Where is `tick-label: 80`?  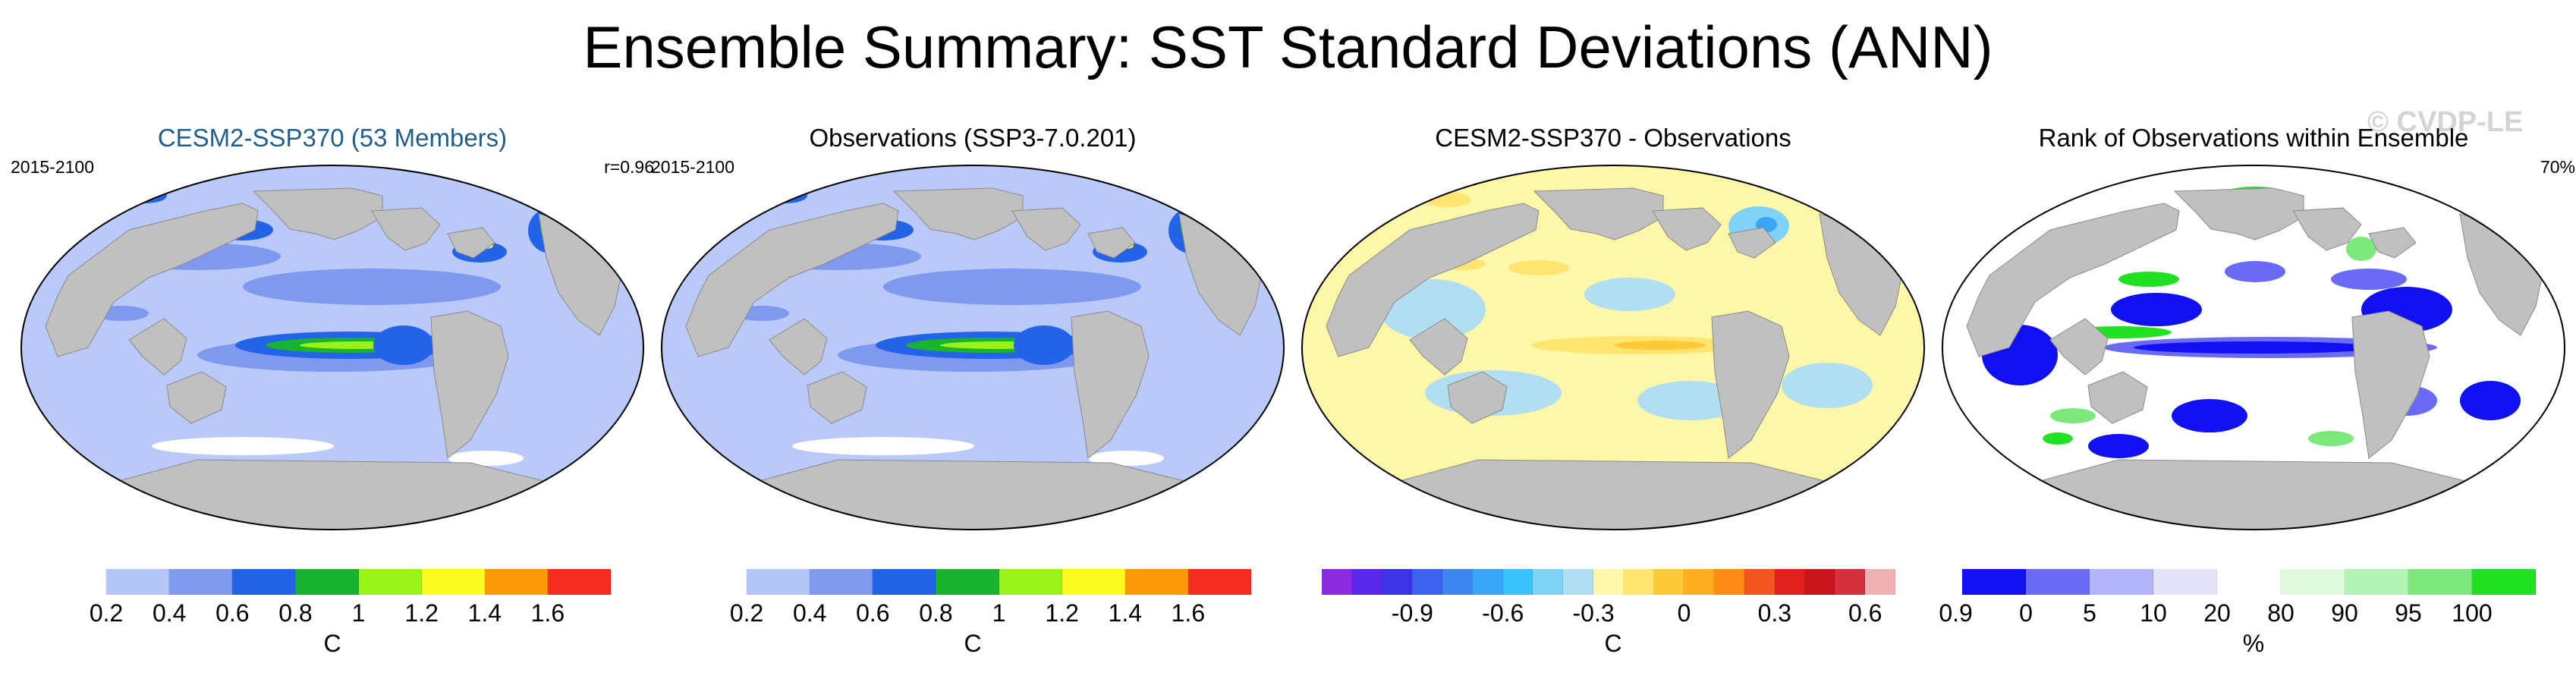
tick-label: 80 is located at coordinates (2280, 613).